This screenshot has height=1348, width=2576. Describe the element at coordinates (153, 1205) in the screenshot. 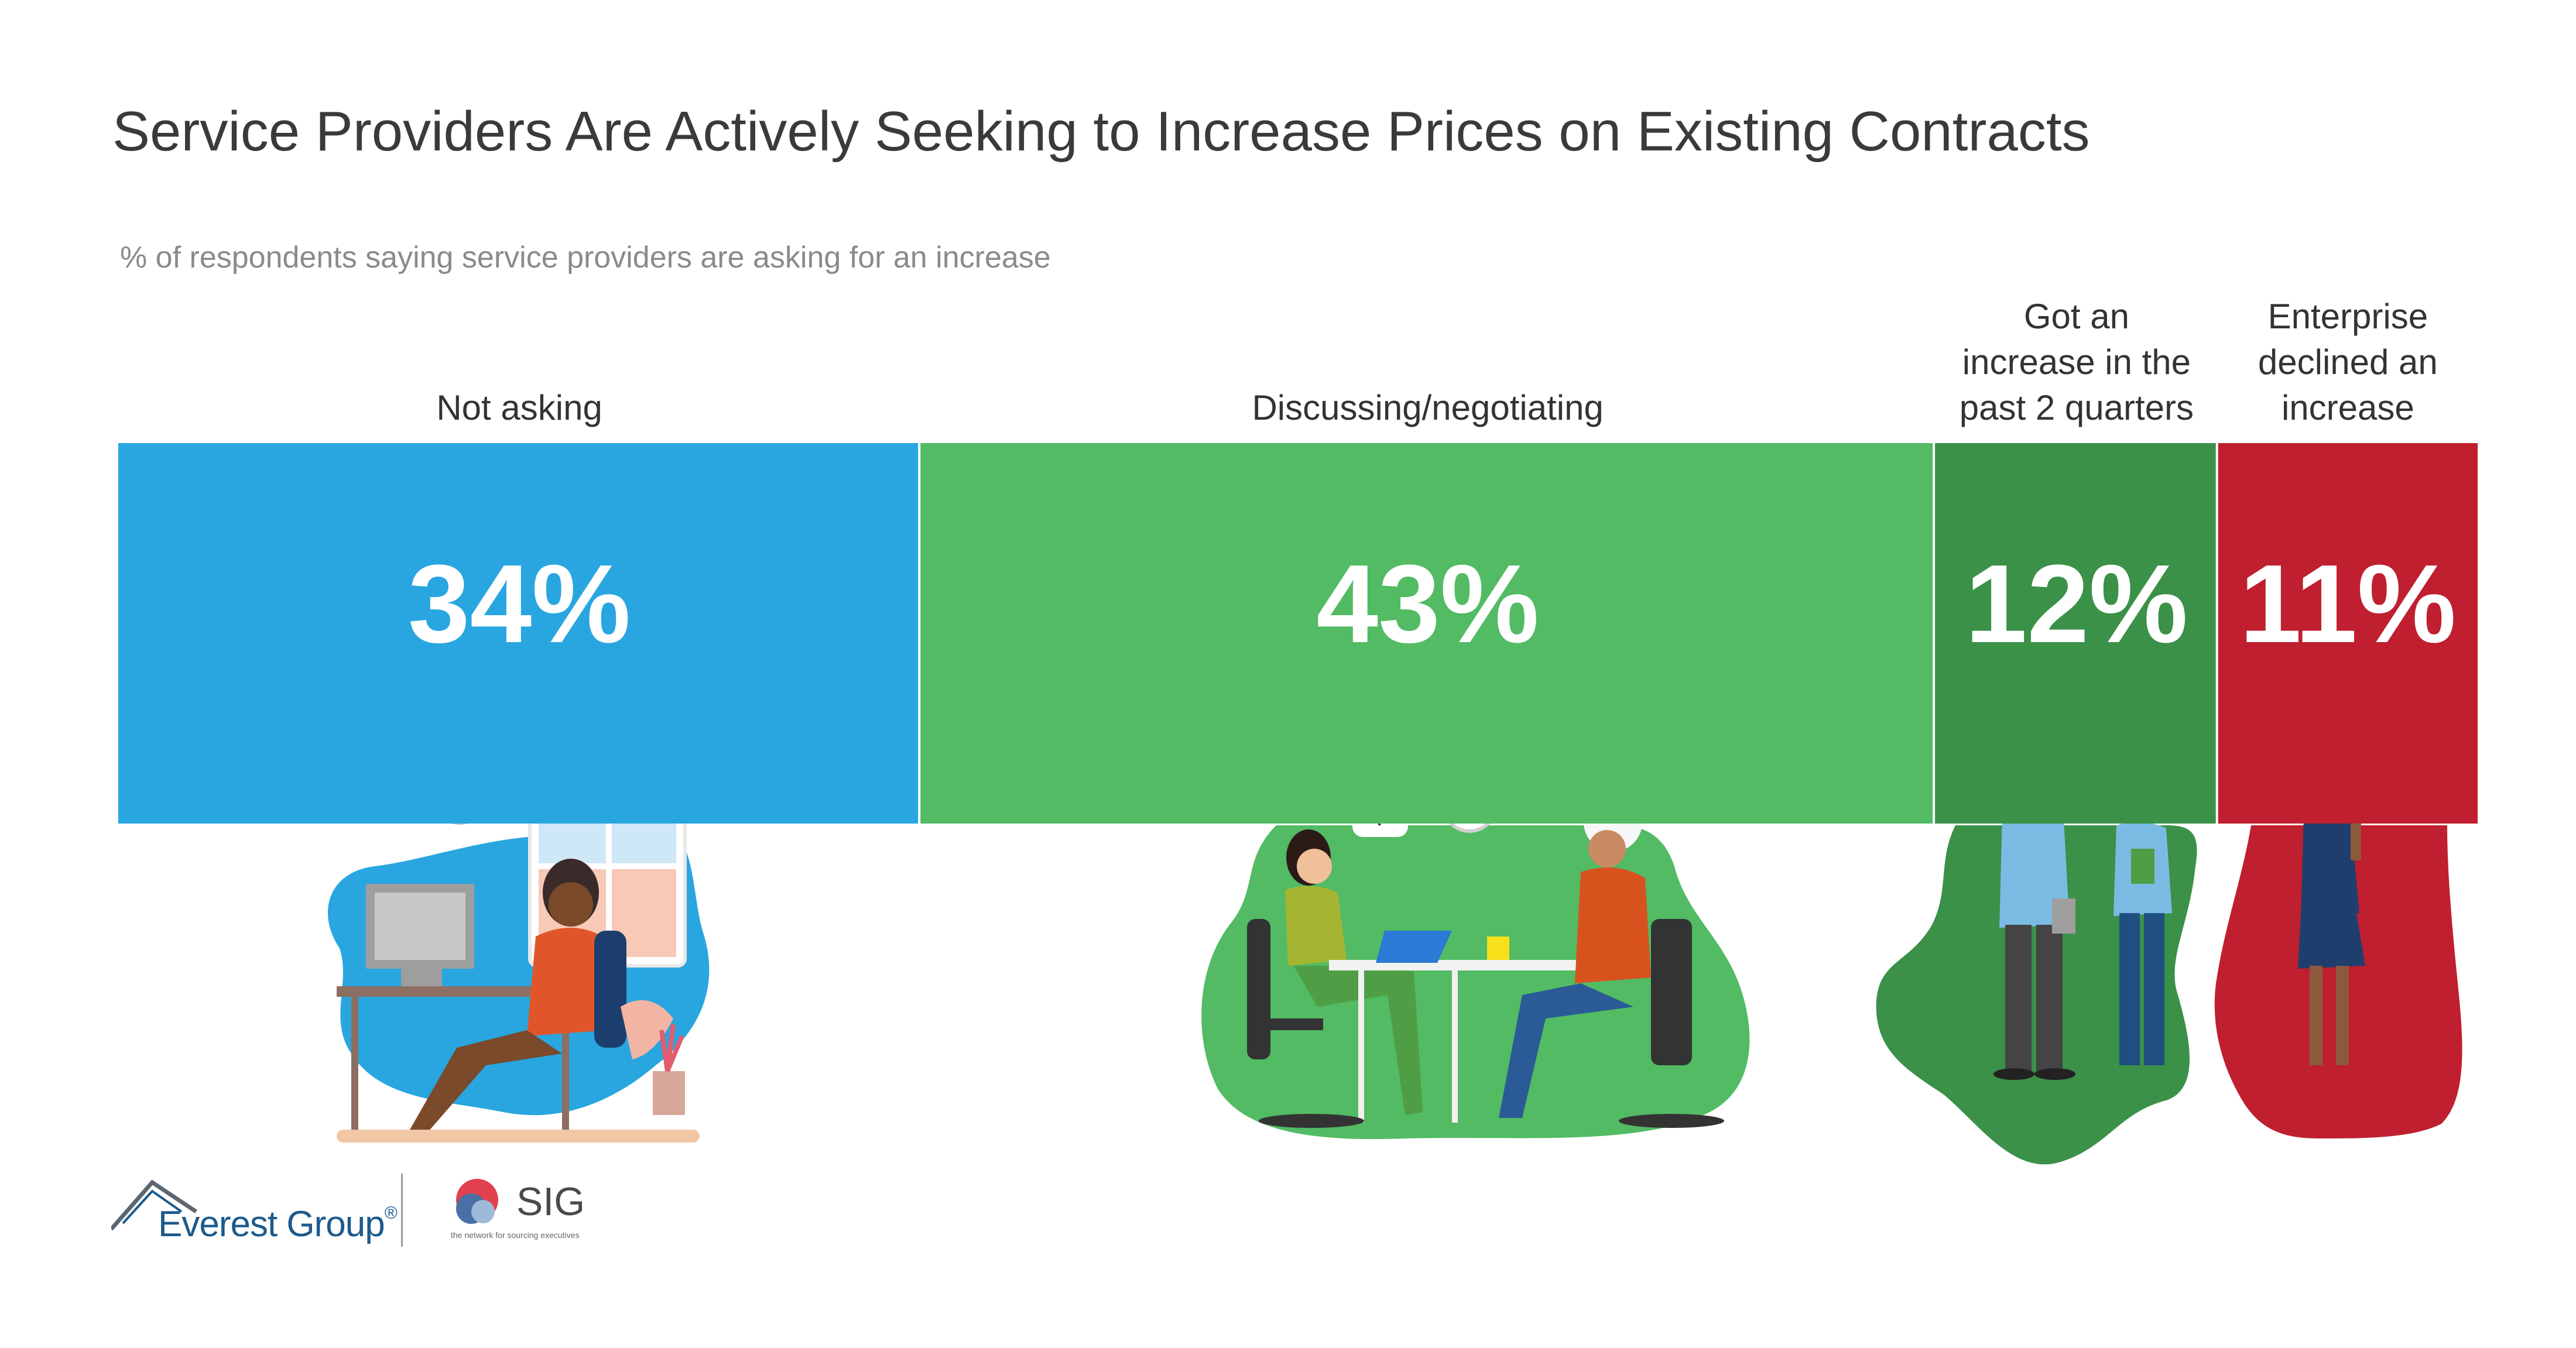

I see `mountain-icon` at that location.